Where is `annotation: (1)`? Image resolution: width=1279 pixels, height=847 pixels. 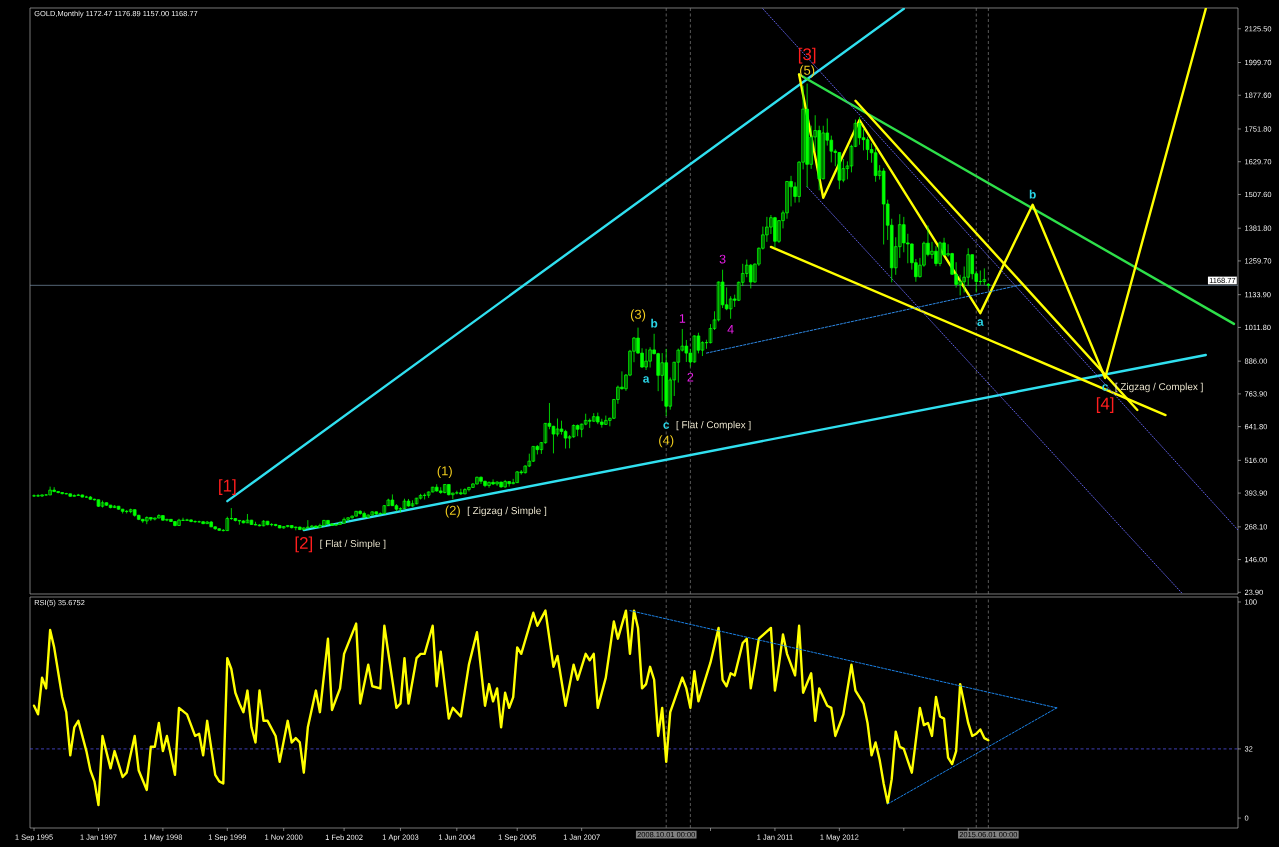 annotation: (1) is located at coordinates (444, 472).